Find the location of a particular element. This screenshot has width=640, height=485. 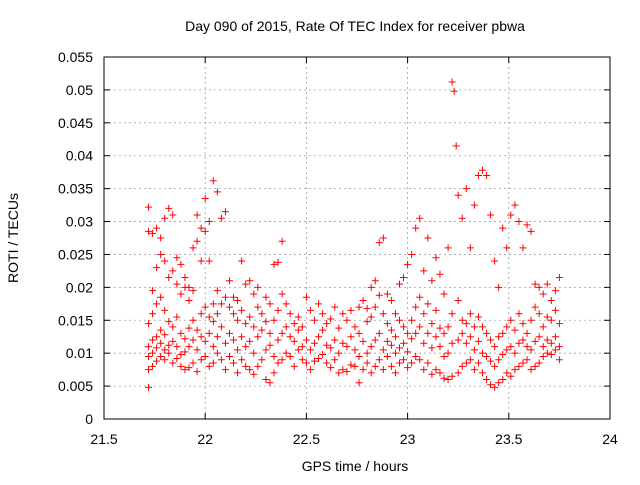

y-tick-label: 0.01 is located at coordinates (79, 353).